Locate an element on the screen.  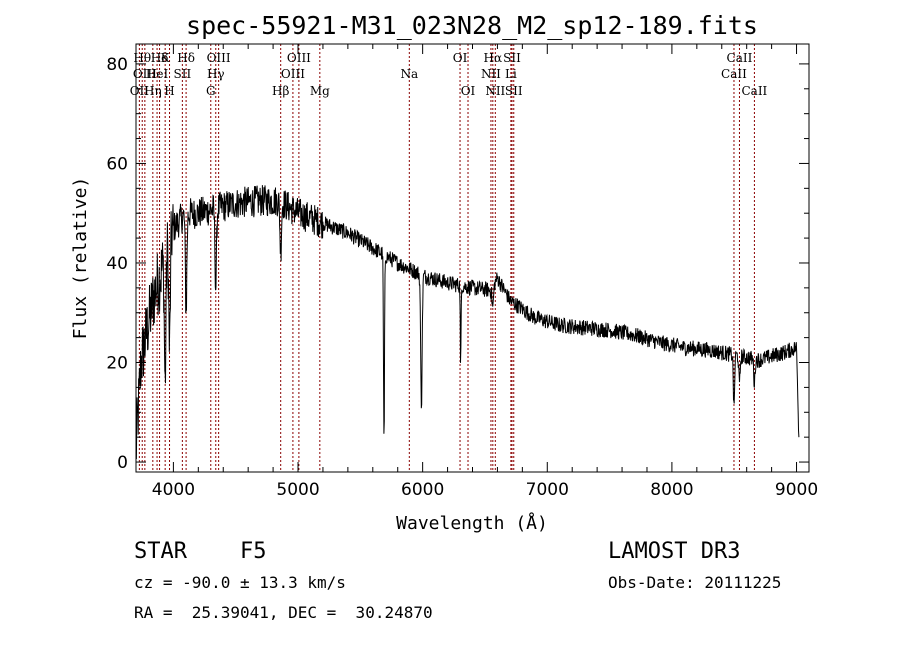
reference-line-label: Na is located at coordinates (409, 74).